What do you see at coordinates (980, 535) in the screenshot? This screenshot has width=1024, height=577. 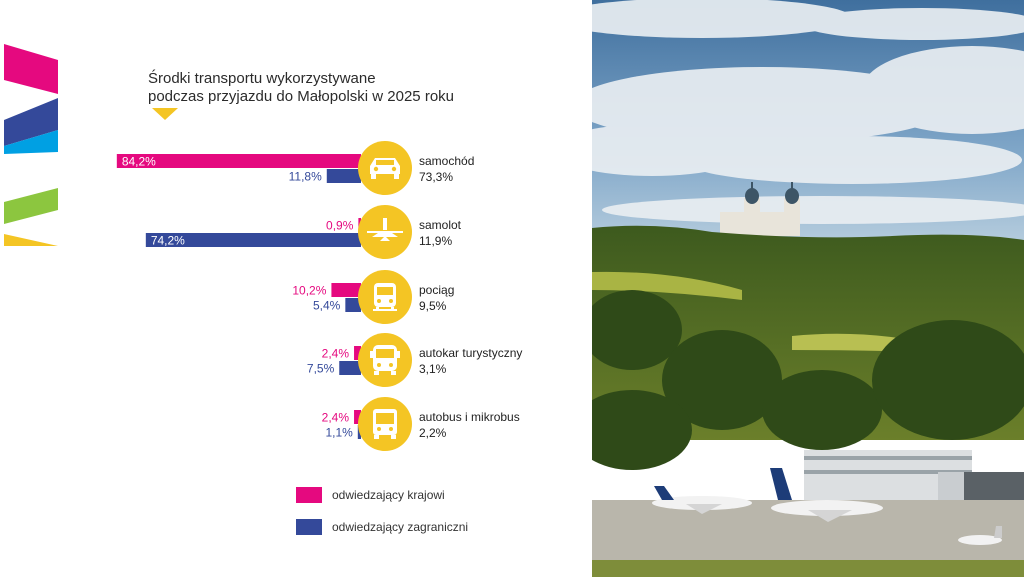 I see `small-jet` at bounding box center [980, 535].